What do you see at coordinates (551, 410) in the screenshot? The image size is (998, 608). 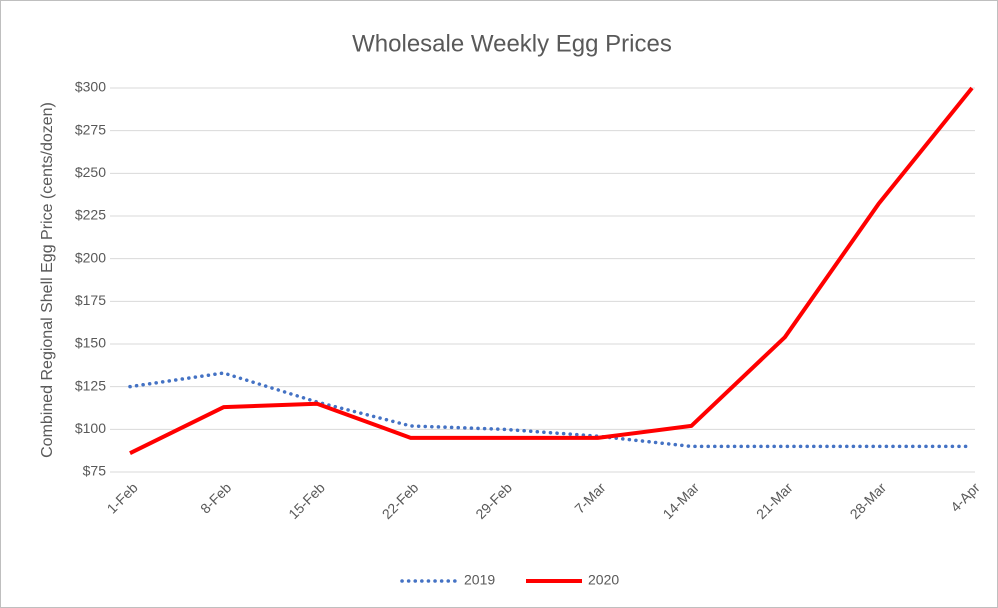 I see `series-line` at bounding box center [551, 410].